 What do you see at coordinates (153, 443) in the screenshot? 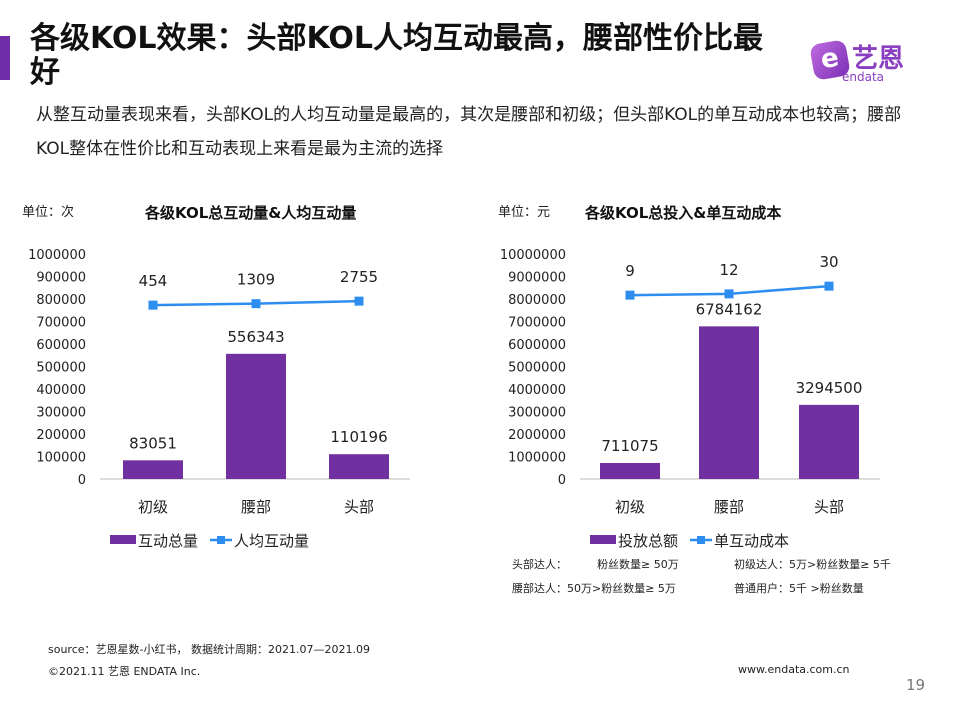
I see `bar-value-label: 83051` at bounding box center [153, 443].